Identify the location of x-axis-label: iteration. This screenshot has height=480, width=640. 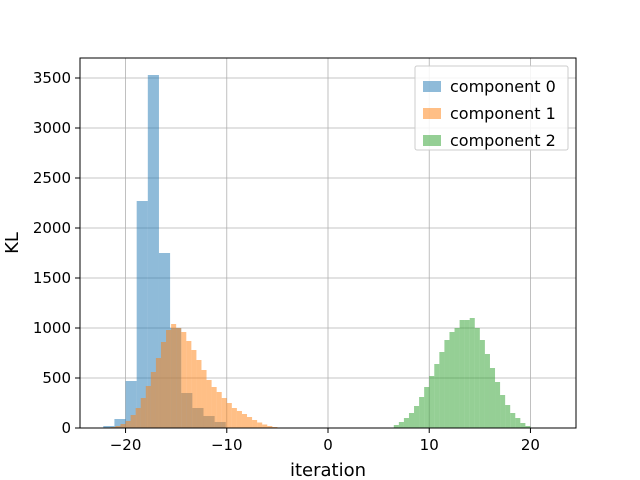
(328, 470).